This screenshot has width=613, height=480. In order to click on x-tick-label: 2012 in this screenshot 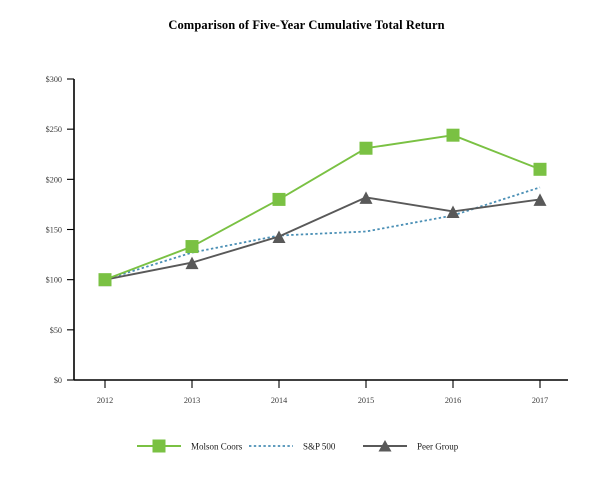, I will do `click(105, 400)`.